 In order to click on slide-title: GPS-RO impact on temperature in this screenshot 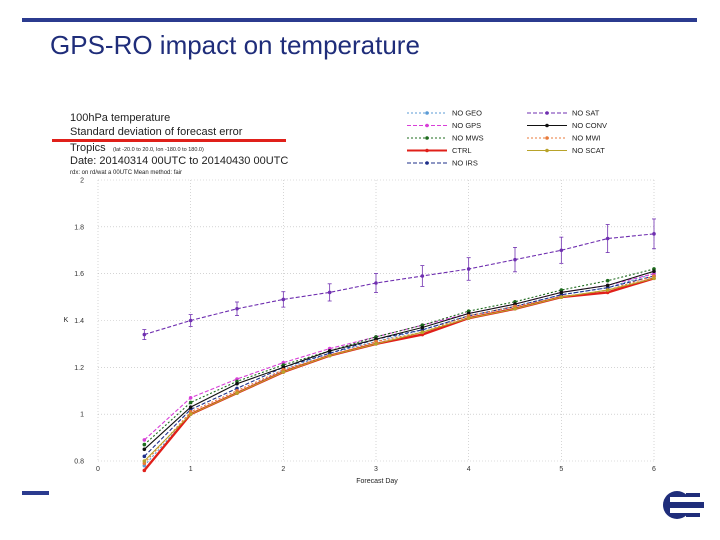, I will do `click(235, 45)`.